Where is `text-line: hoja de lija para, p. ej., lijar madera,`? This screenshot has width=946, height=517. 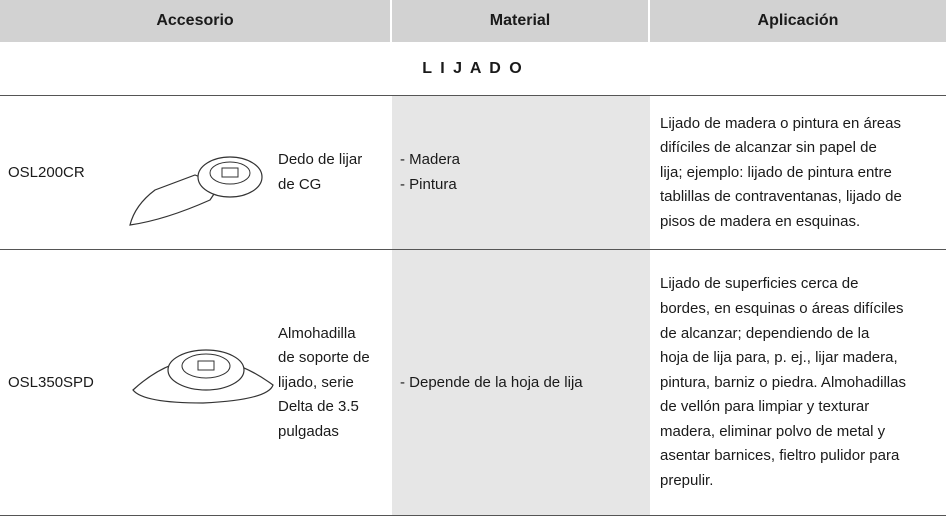
text-line: hoja de lija para, p. ej., lijar madera, is located at coordinates (779, 358).